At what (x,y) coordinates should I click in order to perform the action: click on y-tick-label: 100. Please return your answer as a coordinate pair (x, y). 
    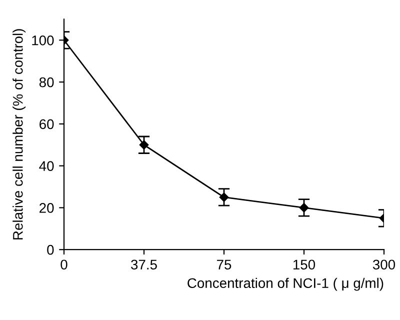
    Looking at the image, I should click on (43, 40).